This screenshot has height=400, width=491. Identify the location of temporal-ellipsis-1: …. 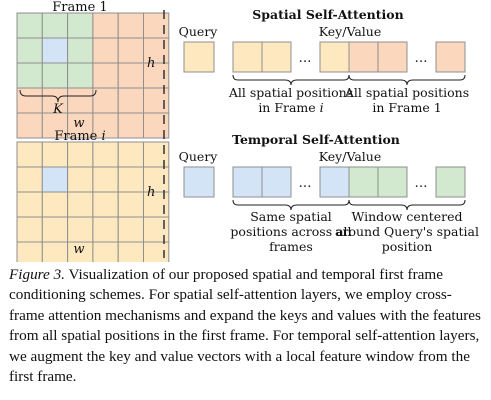
(305, 183).